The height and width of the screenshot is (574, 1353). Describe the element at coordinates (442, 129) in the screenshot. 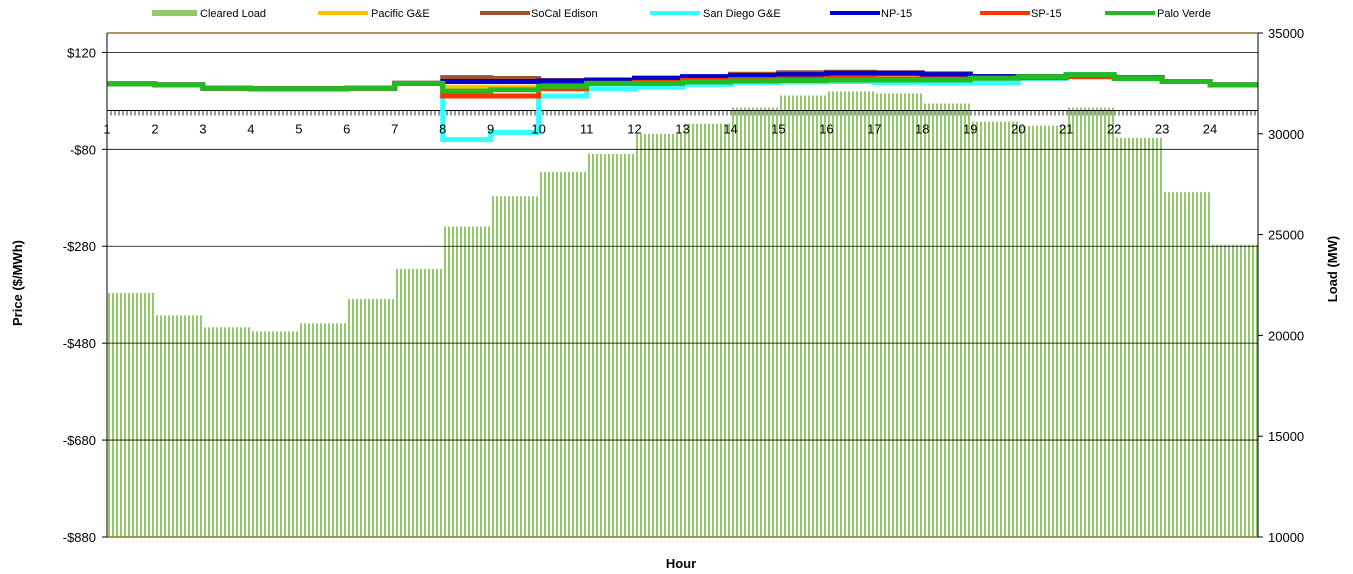

I see `x-tick-label-8: 8` at that location.